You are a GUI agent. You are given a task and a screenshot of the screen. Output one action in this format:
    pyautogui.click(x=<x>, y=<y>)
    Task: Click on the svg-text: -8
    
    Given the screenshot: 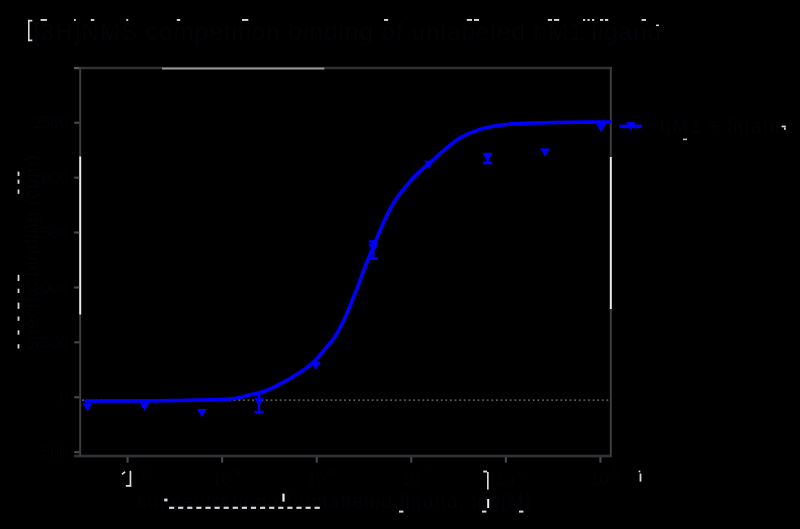 What is the action you would take?
    pyautogui.click(x=330, y=473)
    